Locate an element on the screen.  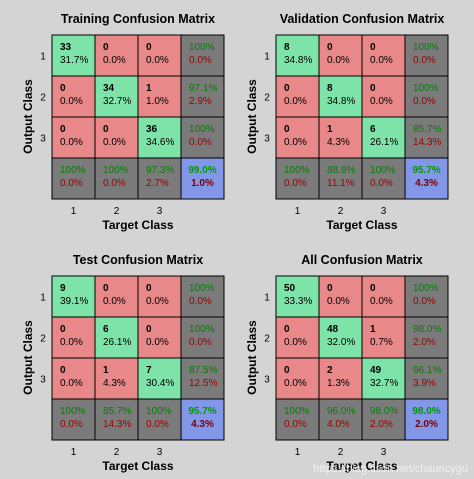
cell-value: 7 is located at coordinates (149, 370).